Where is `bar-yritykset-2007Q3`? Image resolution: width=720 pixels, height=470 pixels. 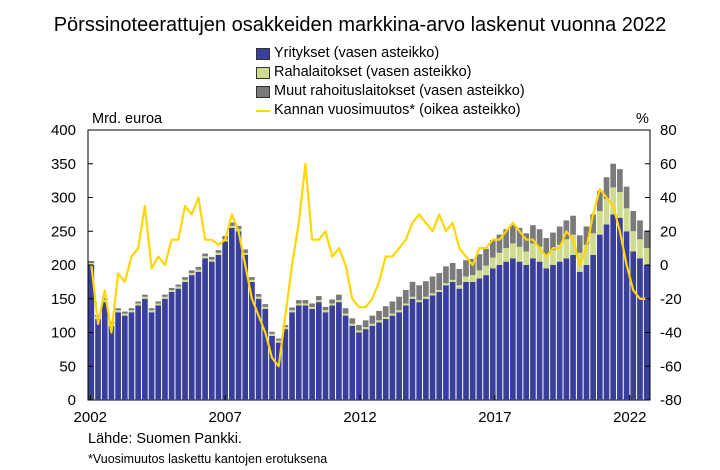
bar-yritykset-2007Q3 is located at coordinates (245, 327).